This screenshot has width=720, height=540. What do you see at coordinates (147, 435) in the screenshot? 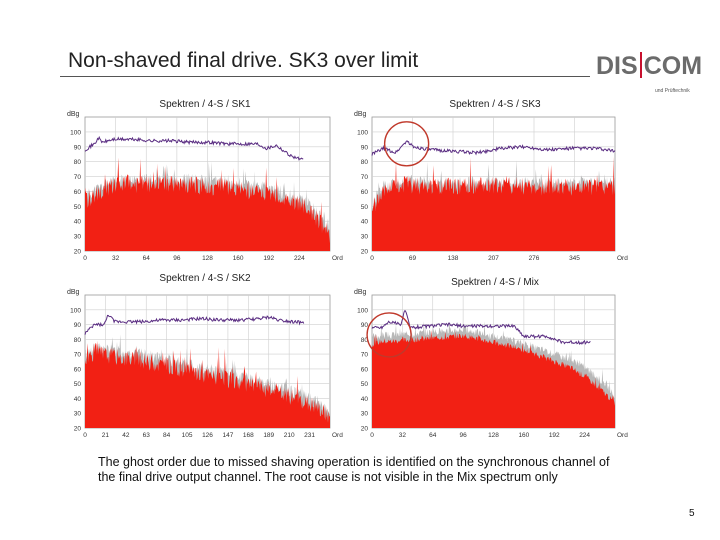
I see `x-tick-label: 63` at bounding box center [147, 435].